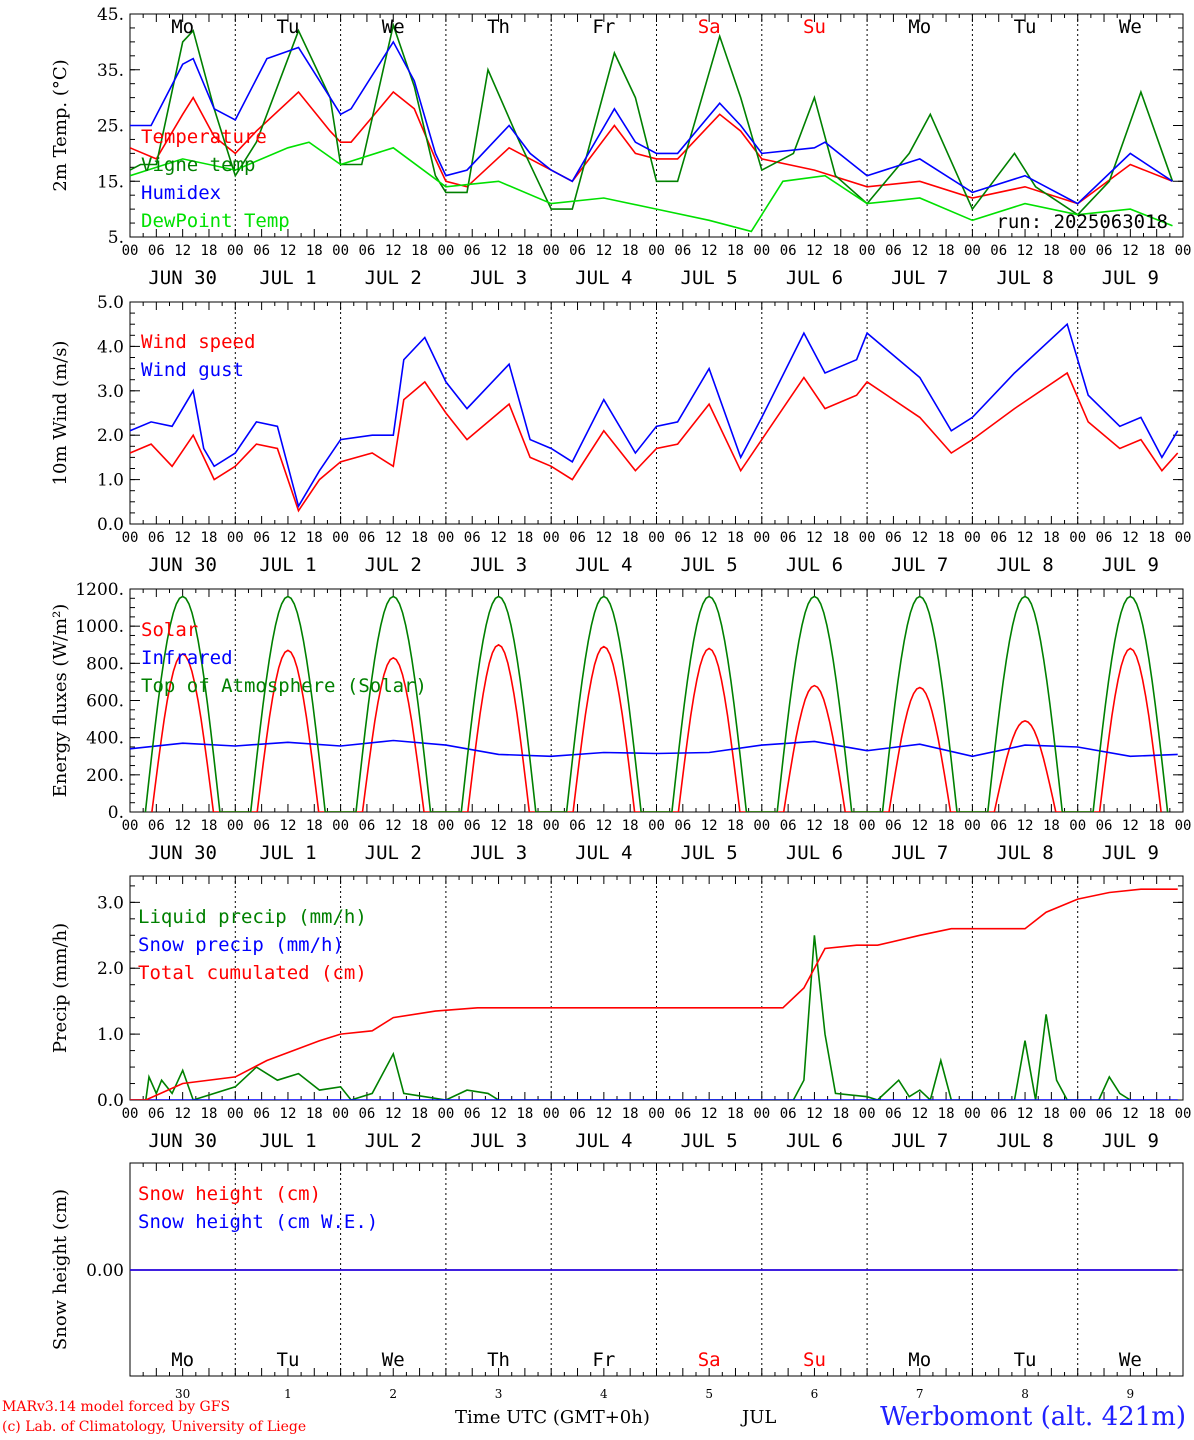  I want to click on time-axis-title: Time UTC (GMT+0h), so click(552, 1417).